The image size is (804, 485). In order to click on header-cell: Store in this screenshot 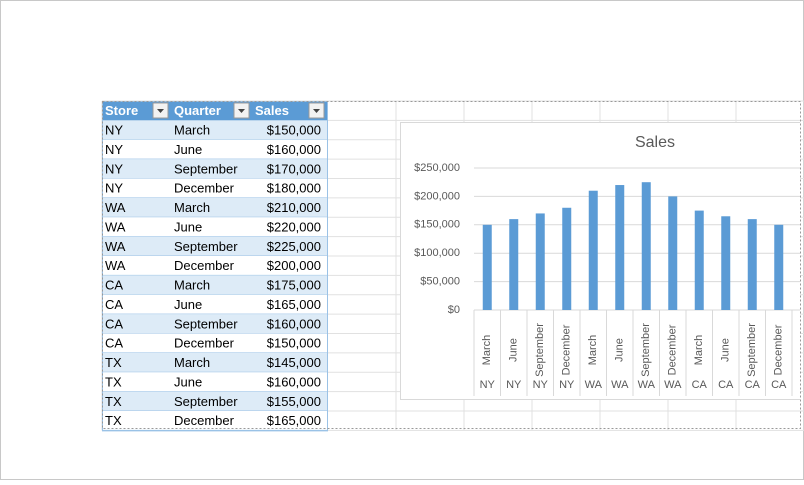, I will do `click(121, 110)`.